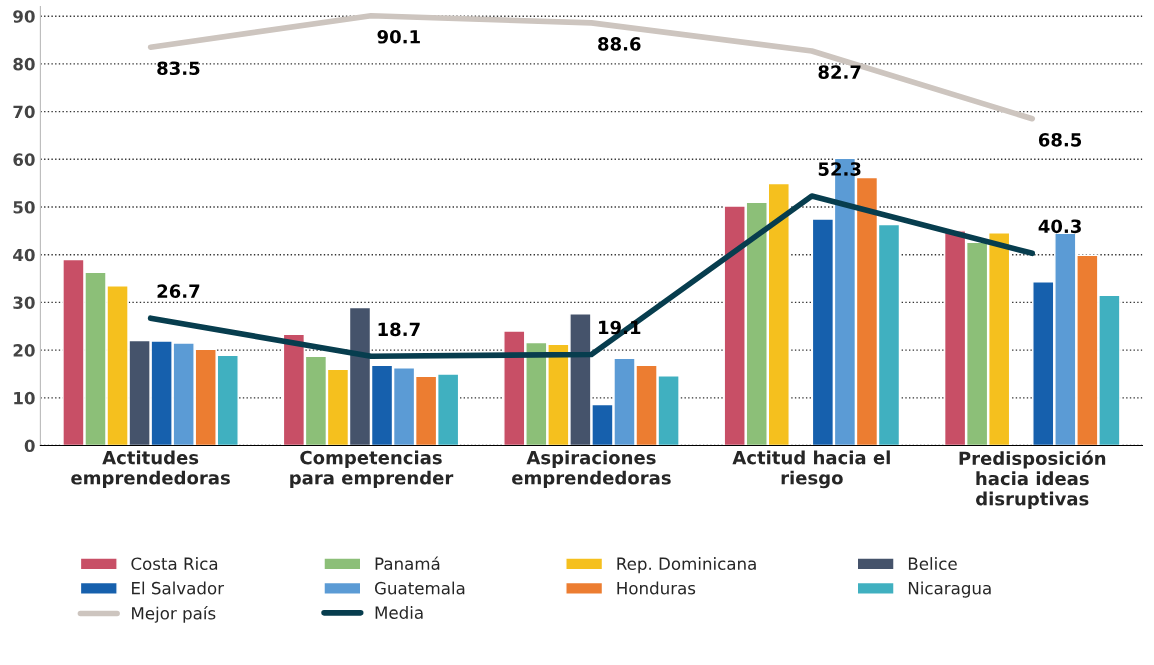 This screenshot has width=1154, height=665. What do you see at coordinates (1032, 480) in the screenshot?
I see `x-tick-label: Predisposición hacia ideas disruptivas` at bounding box center [1032, 480].